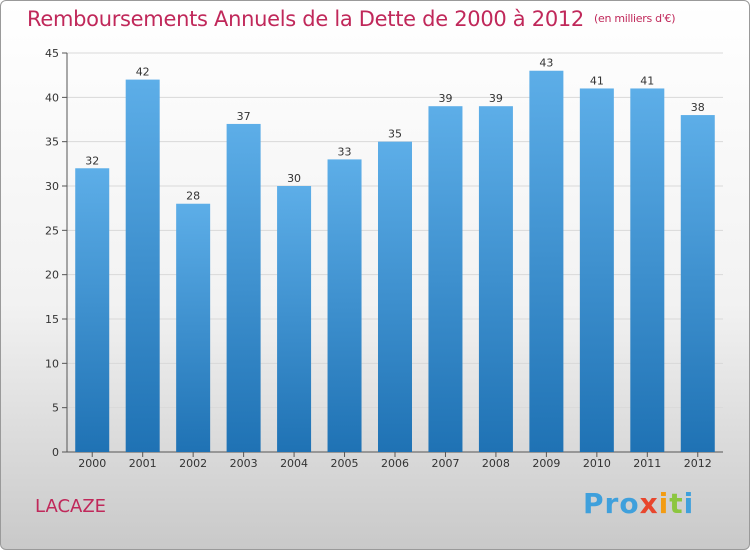 The width and height of the screenshot is (750, 550). What do you see at coordinates (697, 284) in the screenshot?
I see `bar-2012` at bounding box center [697, 284].